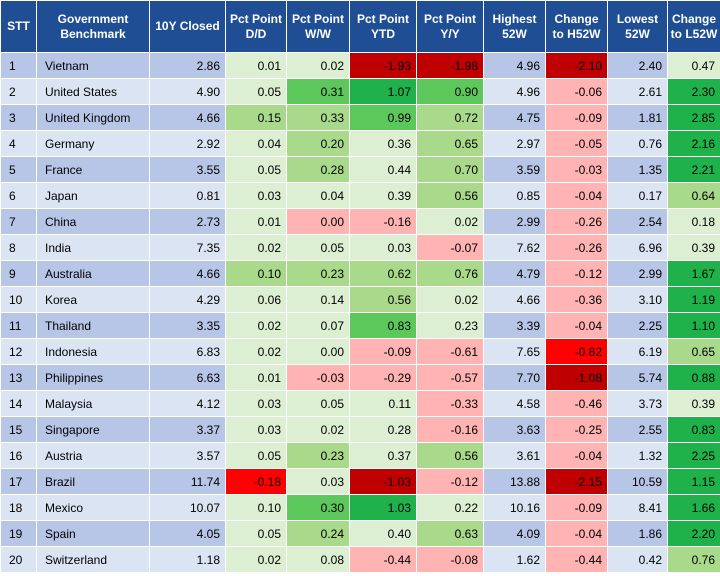 This screenshot has height=576, width=720. Describe the element at coordinates (93, 143) in the screenshot. I see `cell-name: Germany` at that location.